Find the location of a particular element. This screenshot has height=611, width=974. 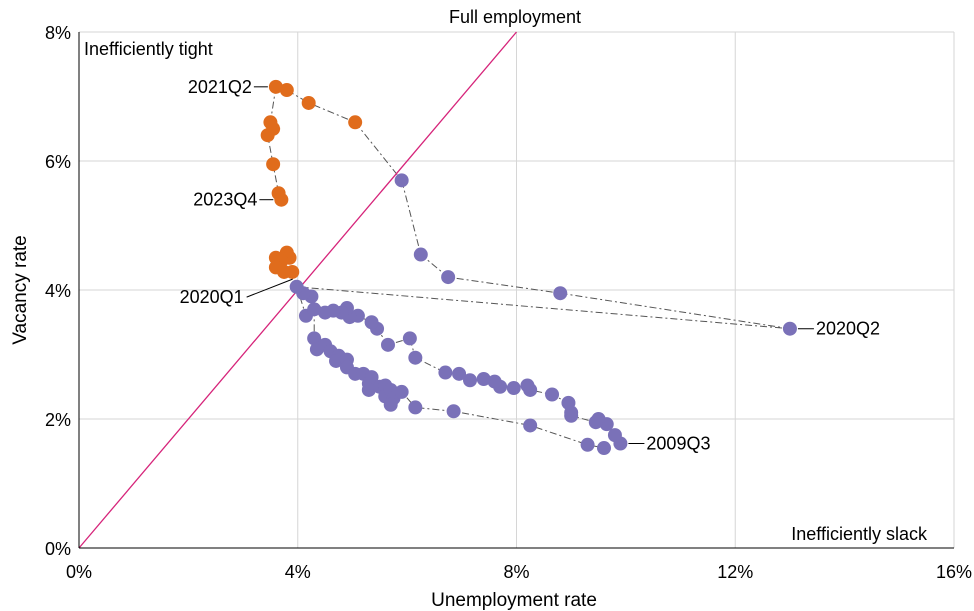

reference-line-label: Full employment is located at coordinates (515, 17).